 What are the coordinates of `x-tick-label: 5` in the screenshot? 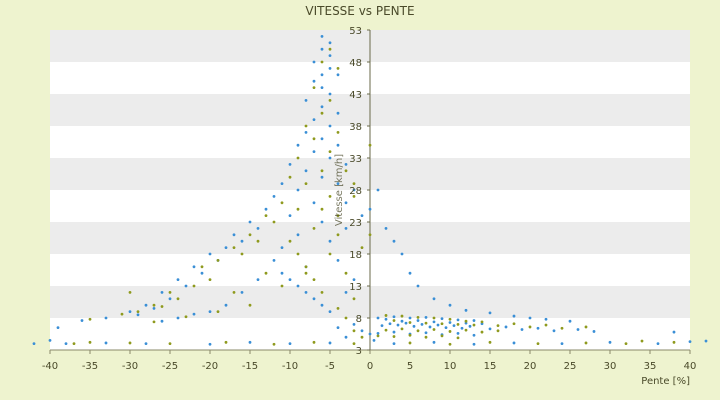 It's located at (410, 366).